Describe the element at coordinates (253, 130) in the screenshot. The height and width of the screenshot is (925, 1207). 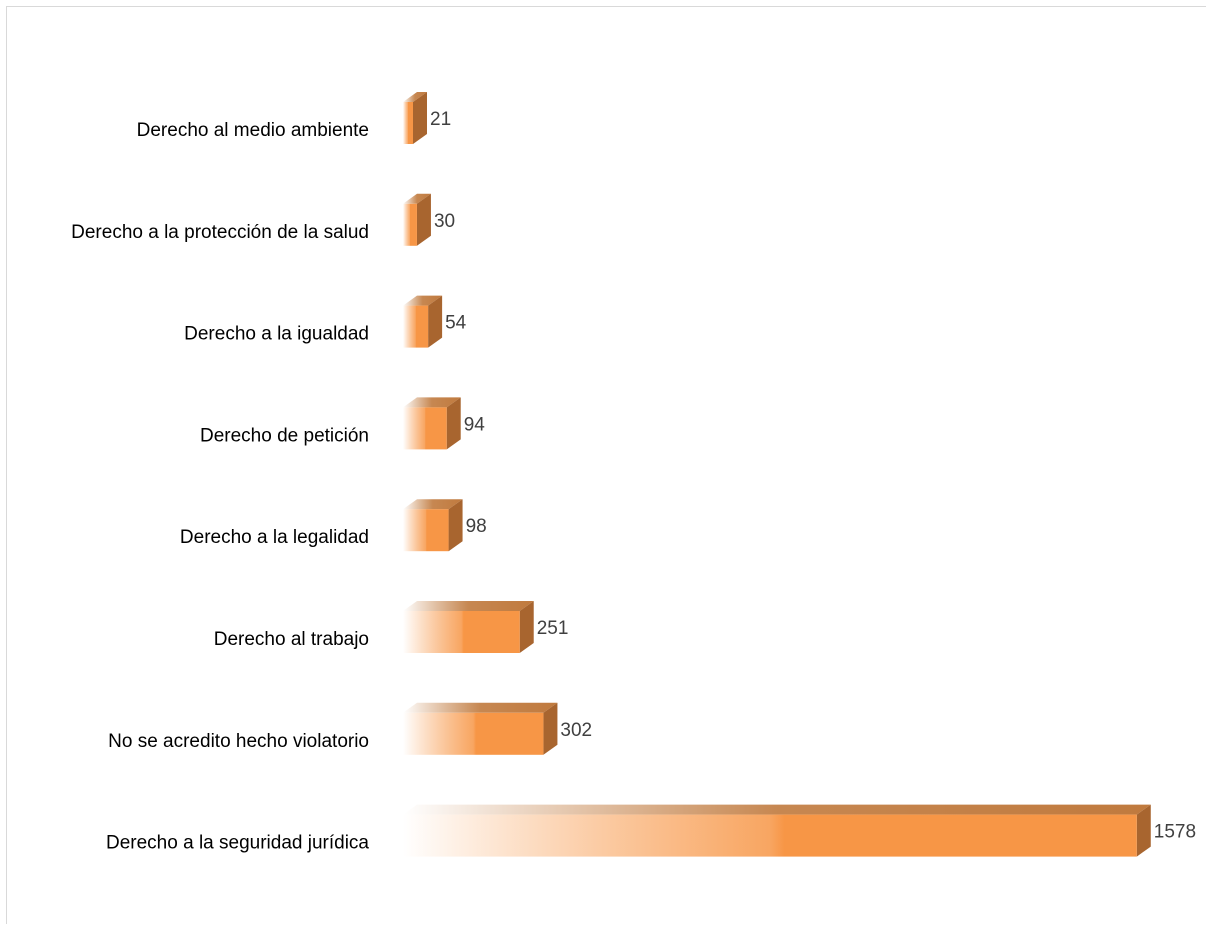
I see `category-label: Derecho al medio ambiente` at that location.